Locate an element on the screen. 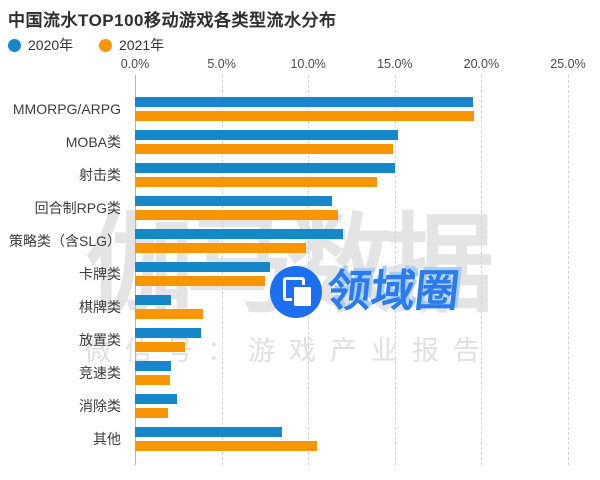 The height and width of the screenshot is (480, 600). x-tick-label: 20.0% is located at coordinates (481, 64).